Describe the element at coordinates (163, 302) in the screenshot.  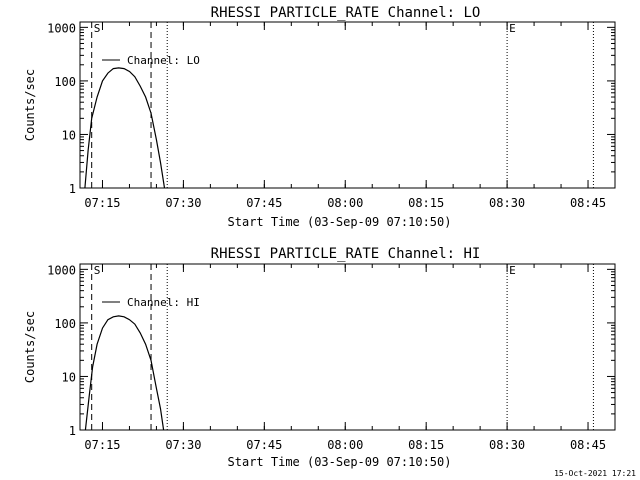
I see `legend-label: Channel: HI` at that location.